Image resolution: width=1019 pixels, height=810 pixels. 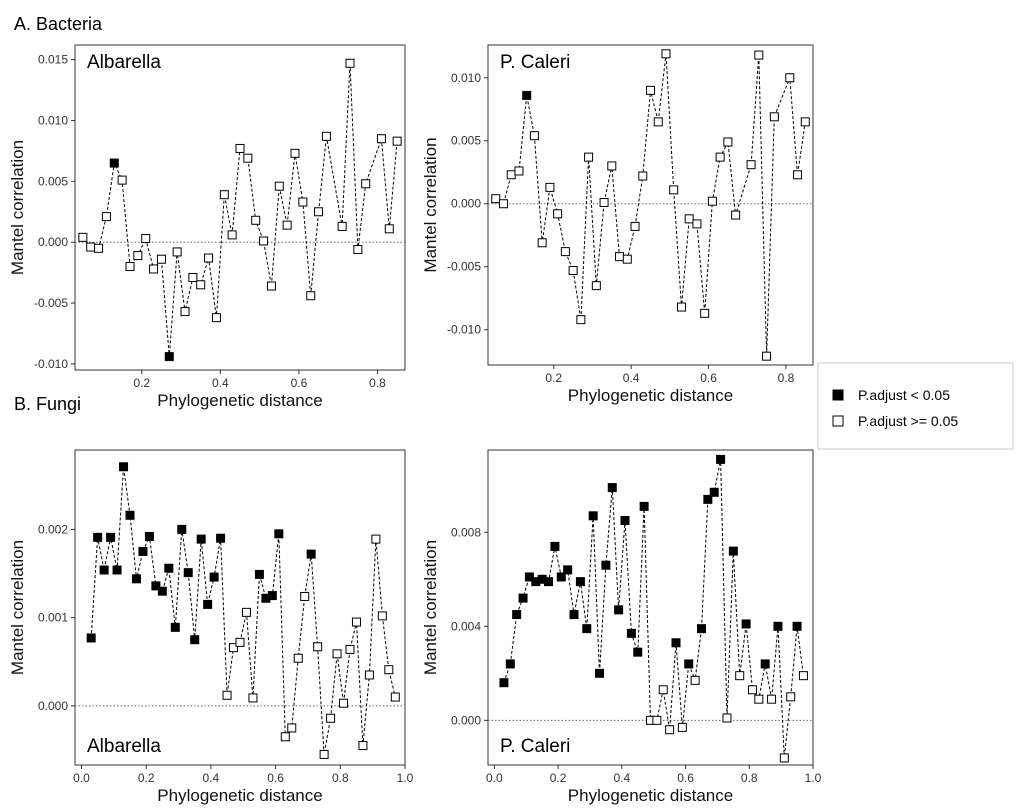 I want to click on legend: P.adjust < 0.05 P.adjust >= 0.05, so click(x=915, y=406).